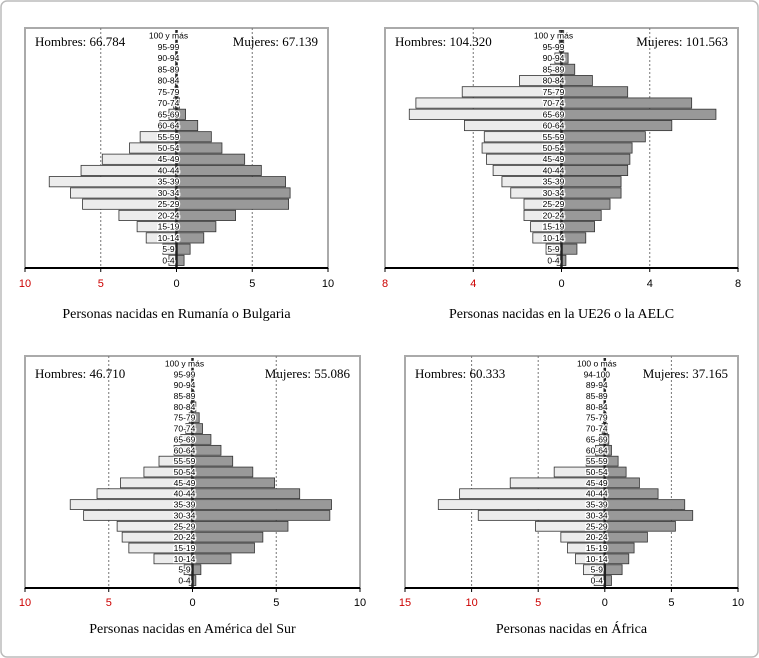 This screenshot has width=759, height=658. I want to click on category-label: 70-74, so click(597, 429).